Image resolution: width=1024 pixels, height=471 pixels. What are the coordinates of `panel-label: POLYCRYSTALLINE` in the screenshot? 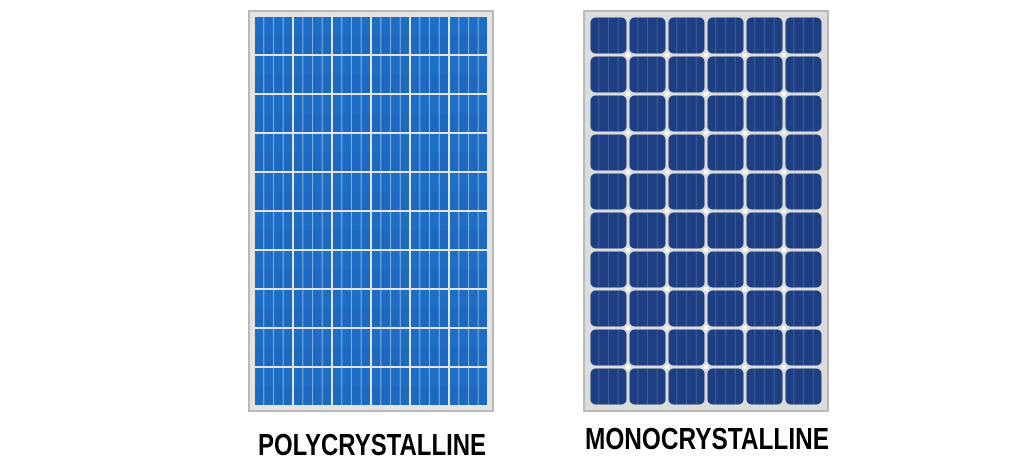 It's located at (372, 444).